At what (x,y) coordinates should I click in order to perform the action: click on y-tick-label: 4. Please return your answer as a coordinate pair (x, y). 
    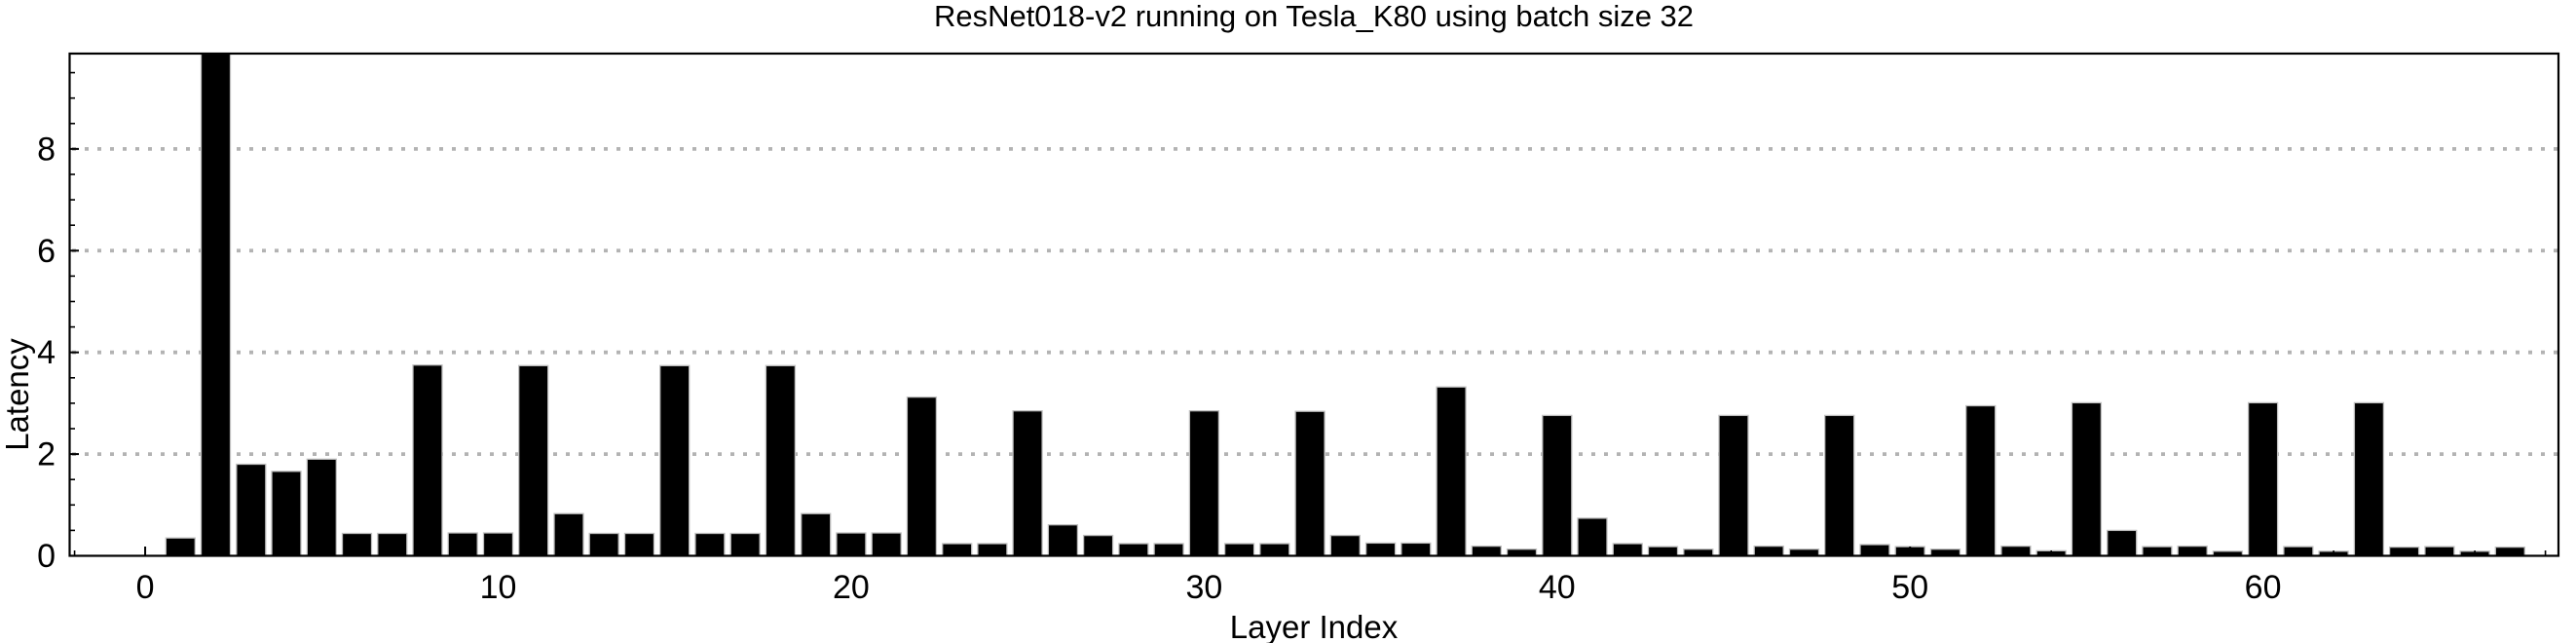
    Looking at the image, I should click on (46, 353).